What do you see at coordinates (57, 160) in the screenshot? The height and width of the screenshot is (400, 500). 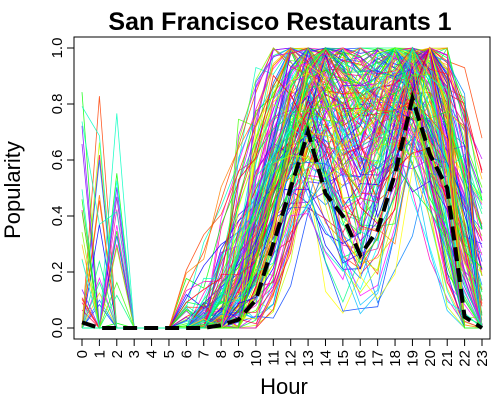 I see `y-tick-label: 0.6` at bounding box center [57, 160].